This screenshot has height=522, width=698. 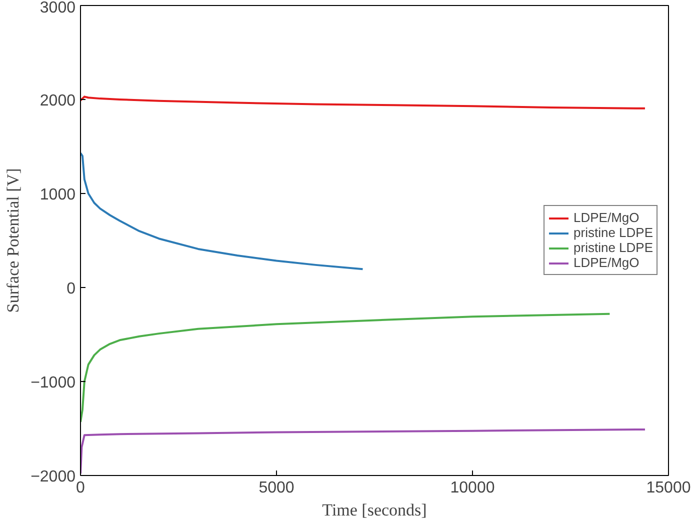 What do you see at coordinates (71, 289) in the screenshot?
I see `y-tick-label: 0` at bounding box center [71, 289].